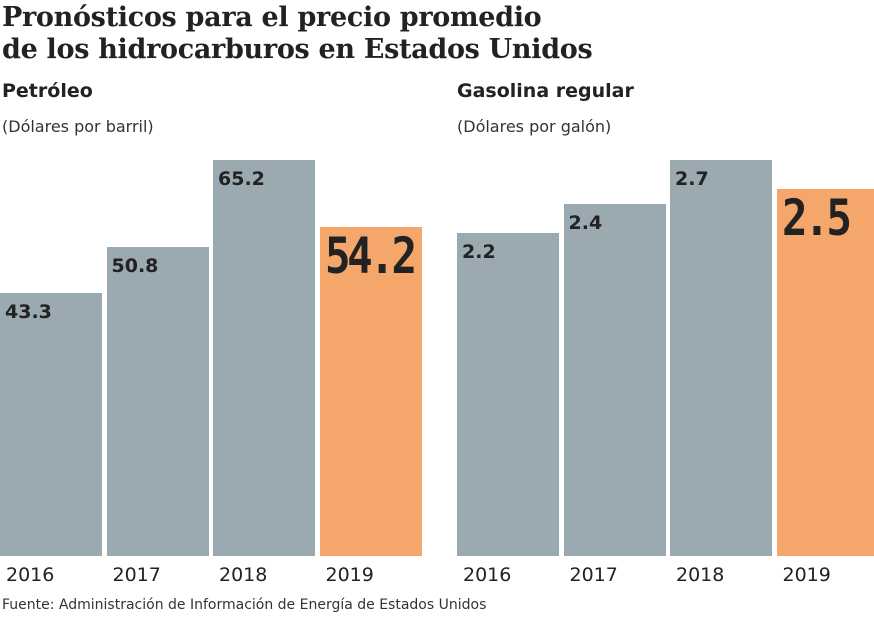  I want to click on value-label-2017: 50.8, so click(135, 266).